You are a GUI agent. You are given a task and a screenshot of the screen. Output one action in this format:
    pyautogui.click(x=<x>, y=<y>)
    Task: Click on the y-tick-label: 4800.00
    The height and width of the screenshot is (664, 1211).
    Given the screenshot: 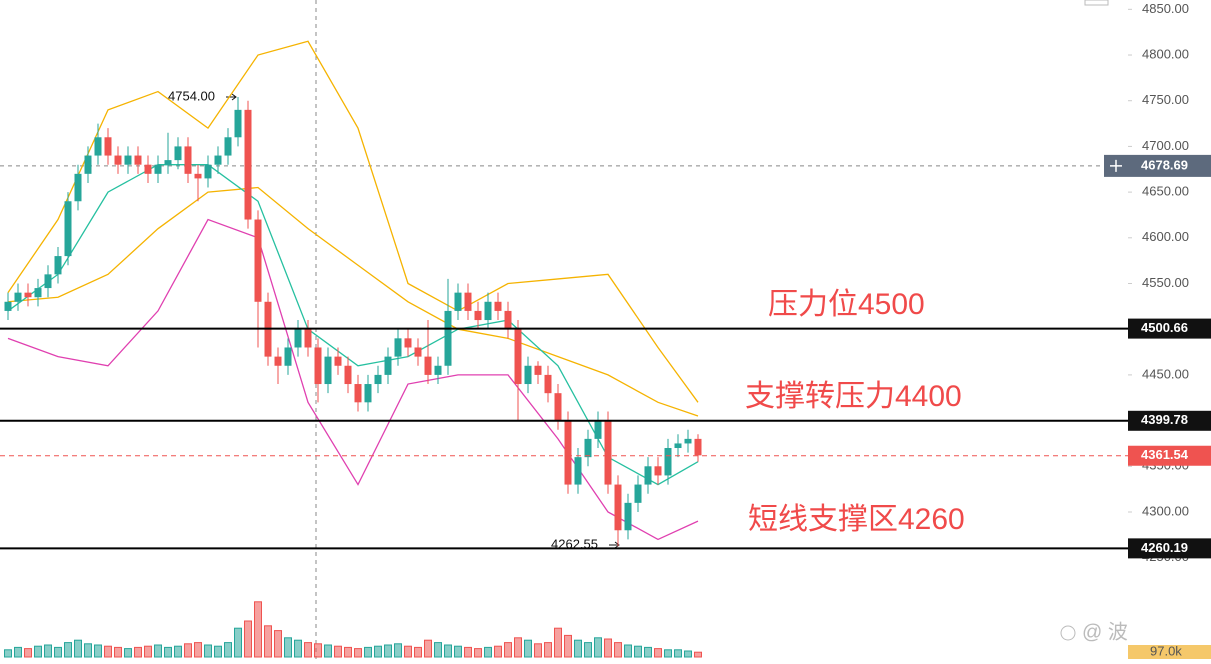 What is the action you would take?
    pyautogui.click(x=1165, y=53)
    